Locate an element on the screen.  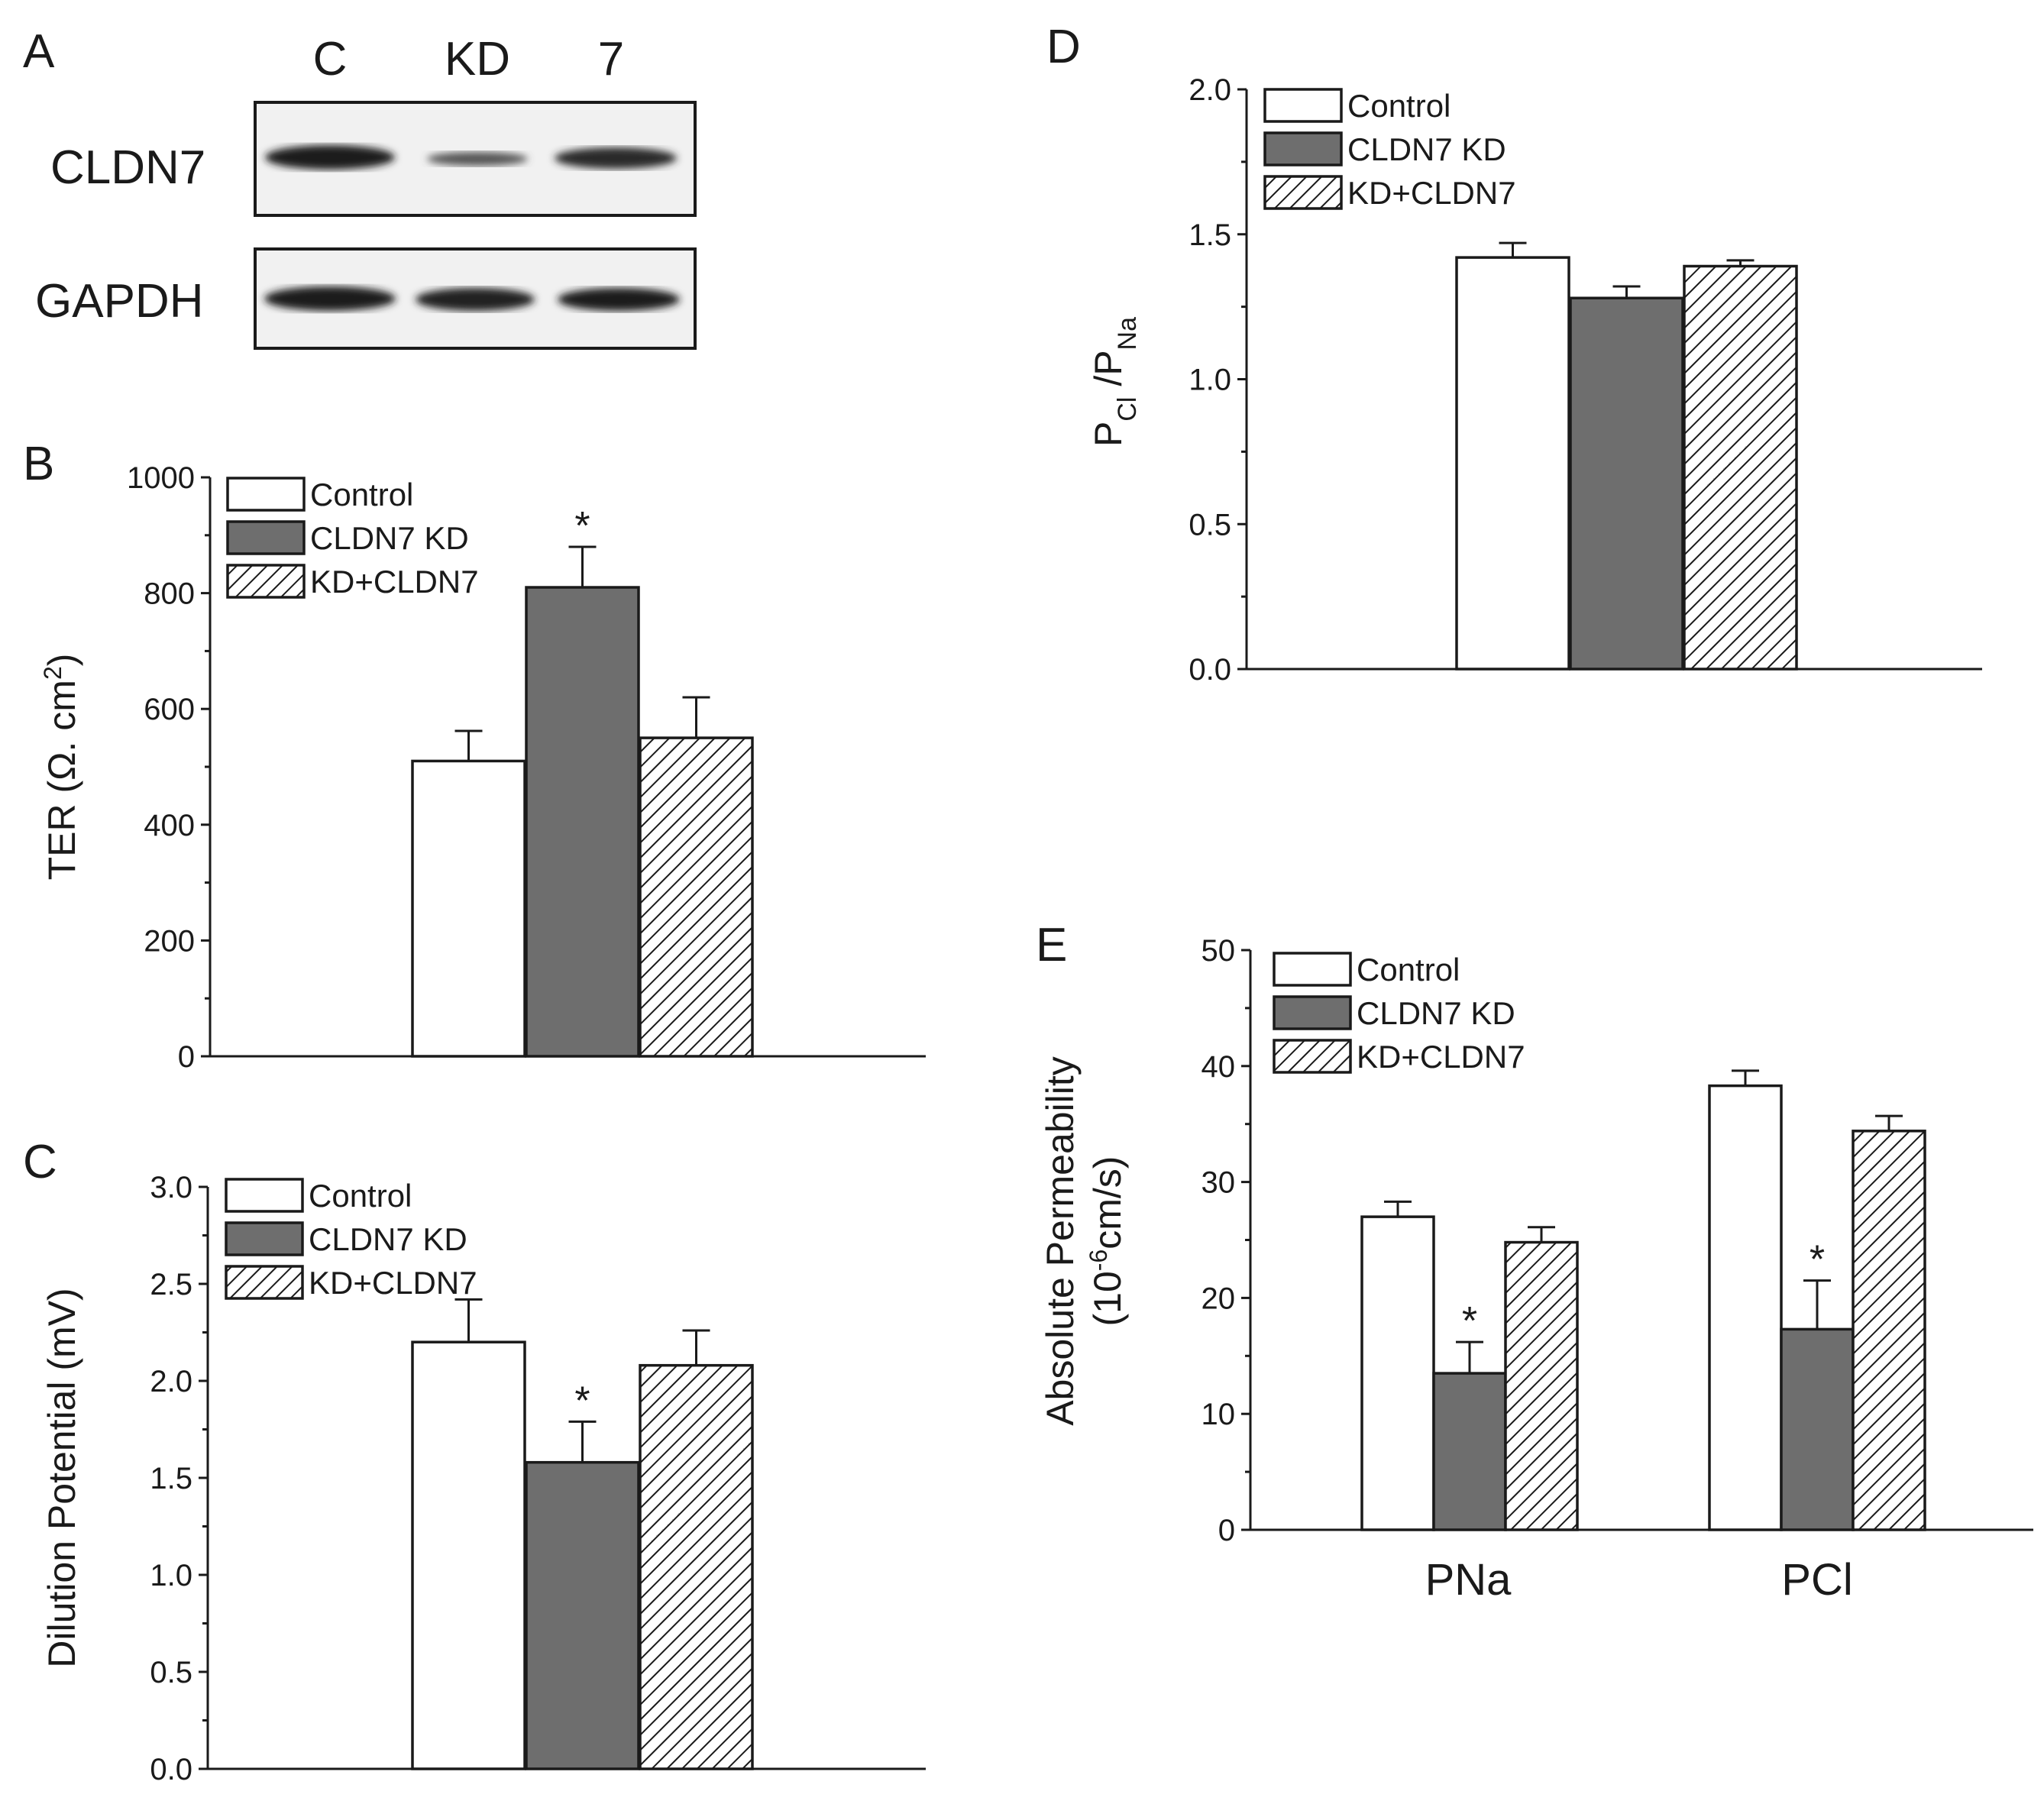
row-label-gapdh: GAPDH is located at coordinates (119, 301).